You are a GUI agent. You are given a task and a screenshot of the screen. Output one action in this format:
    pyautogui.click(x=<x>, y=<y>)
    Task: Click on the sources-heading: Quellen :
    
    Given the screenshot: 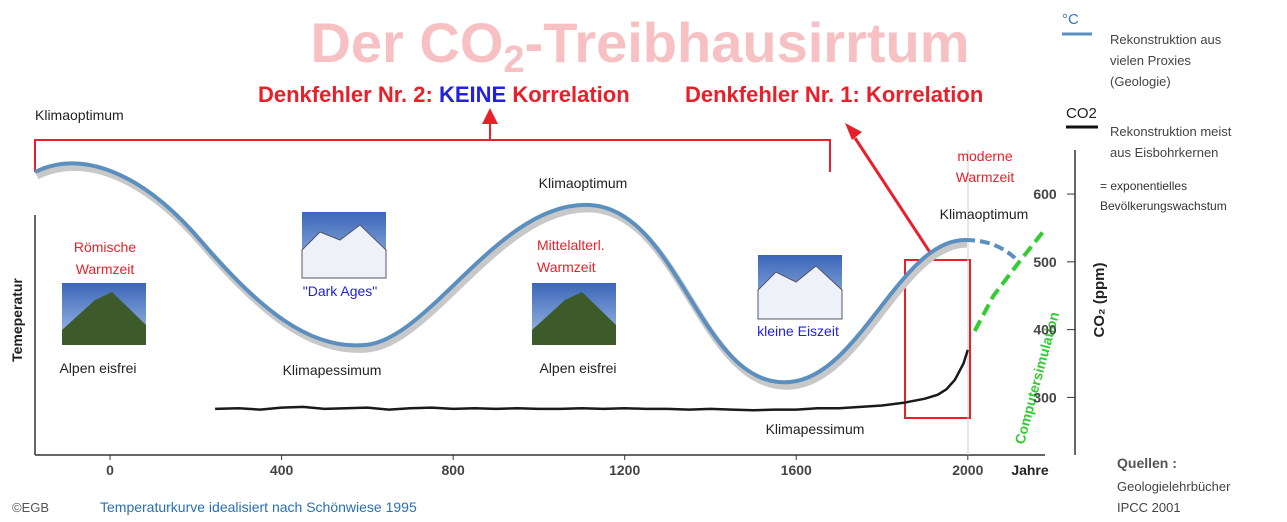 What is the action you would take?
    pyautogui.click(x=1147, y=463)
    